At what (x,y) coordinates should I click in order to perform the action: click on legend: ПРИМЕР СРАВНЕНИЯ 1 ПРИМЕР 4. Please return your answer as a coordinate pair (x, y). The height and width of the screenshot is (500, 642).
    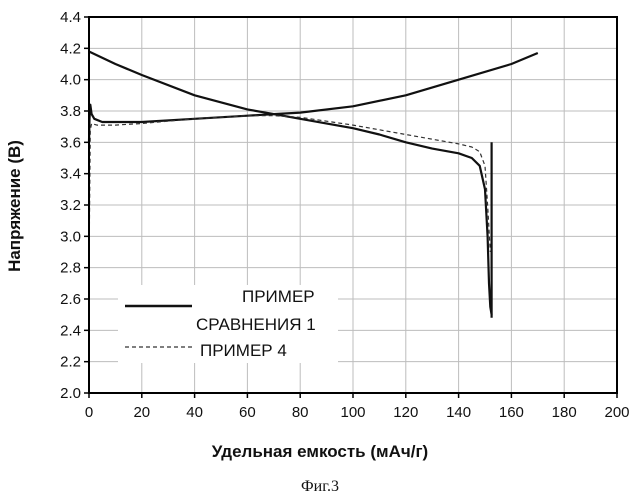
    Looking at the image, I should click on (228, 324).